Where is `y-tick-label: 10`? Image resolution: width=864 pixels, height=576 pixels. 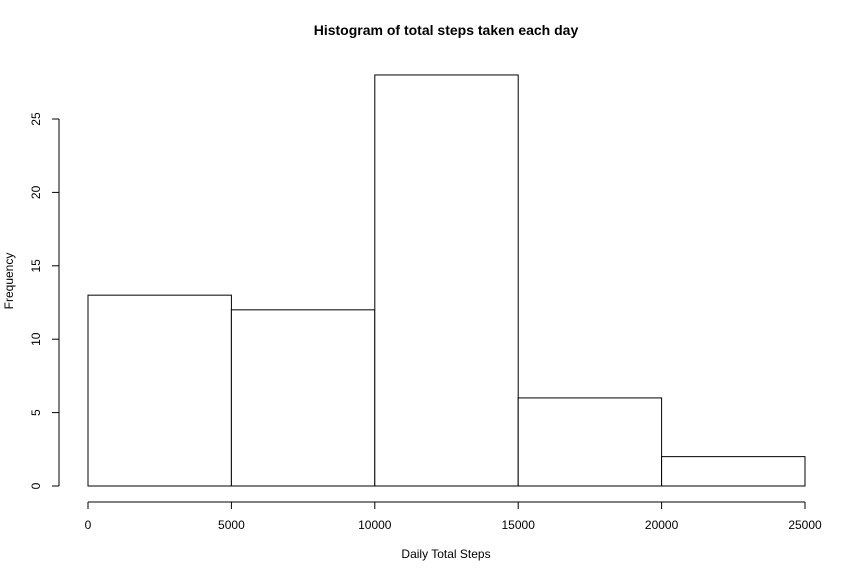 y-tick-label: 10 is located at coordinates (36, 339).